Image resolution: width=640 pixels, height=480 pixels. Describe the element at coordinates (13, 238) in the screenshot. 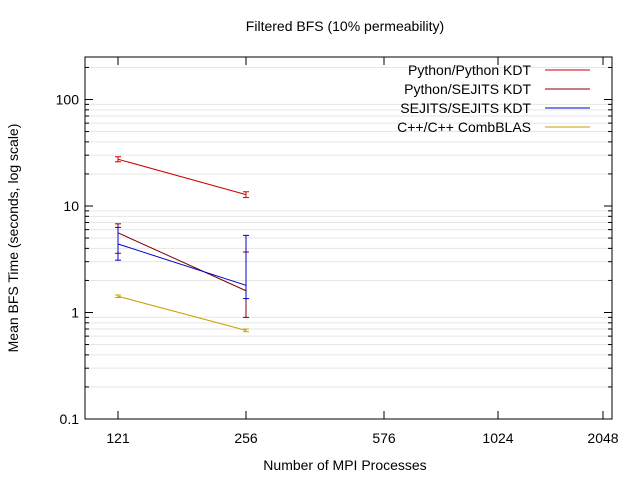

I see `y-axis-label: Mean BFS Time (seconds, log scale)` at that location.